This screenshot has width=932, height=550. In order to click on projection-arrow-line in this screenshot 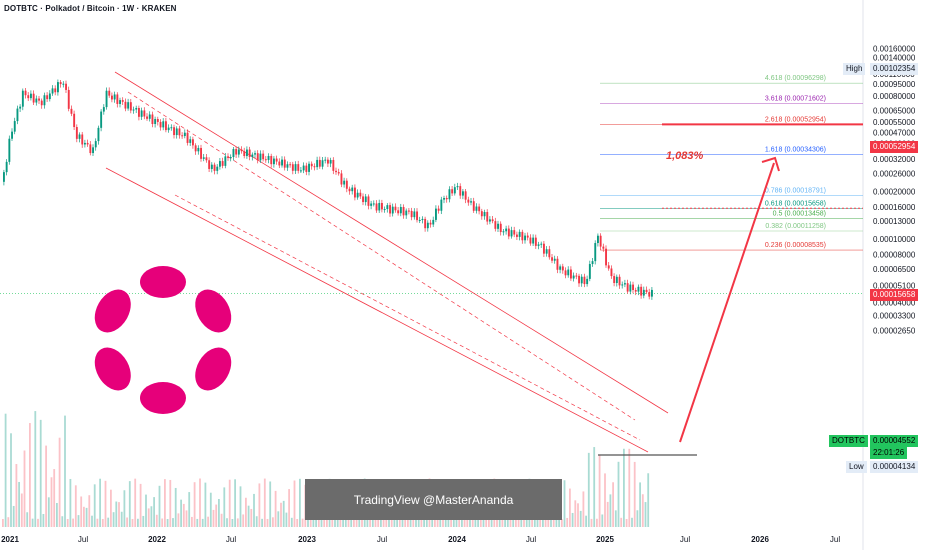, I will do `click(727, 302)`.